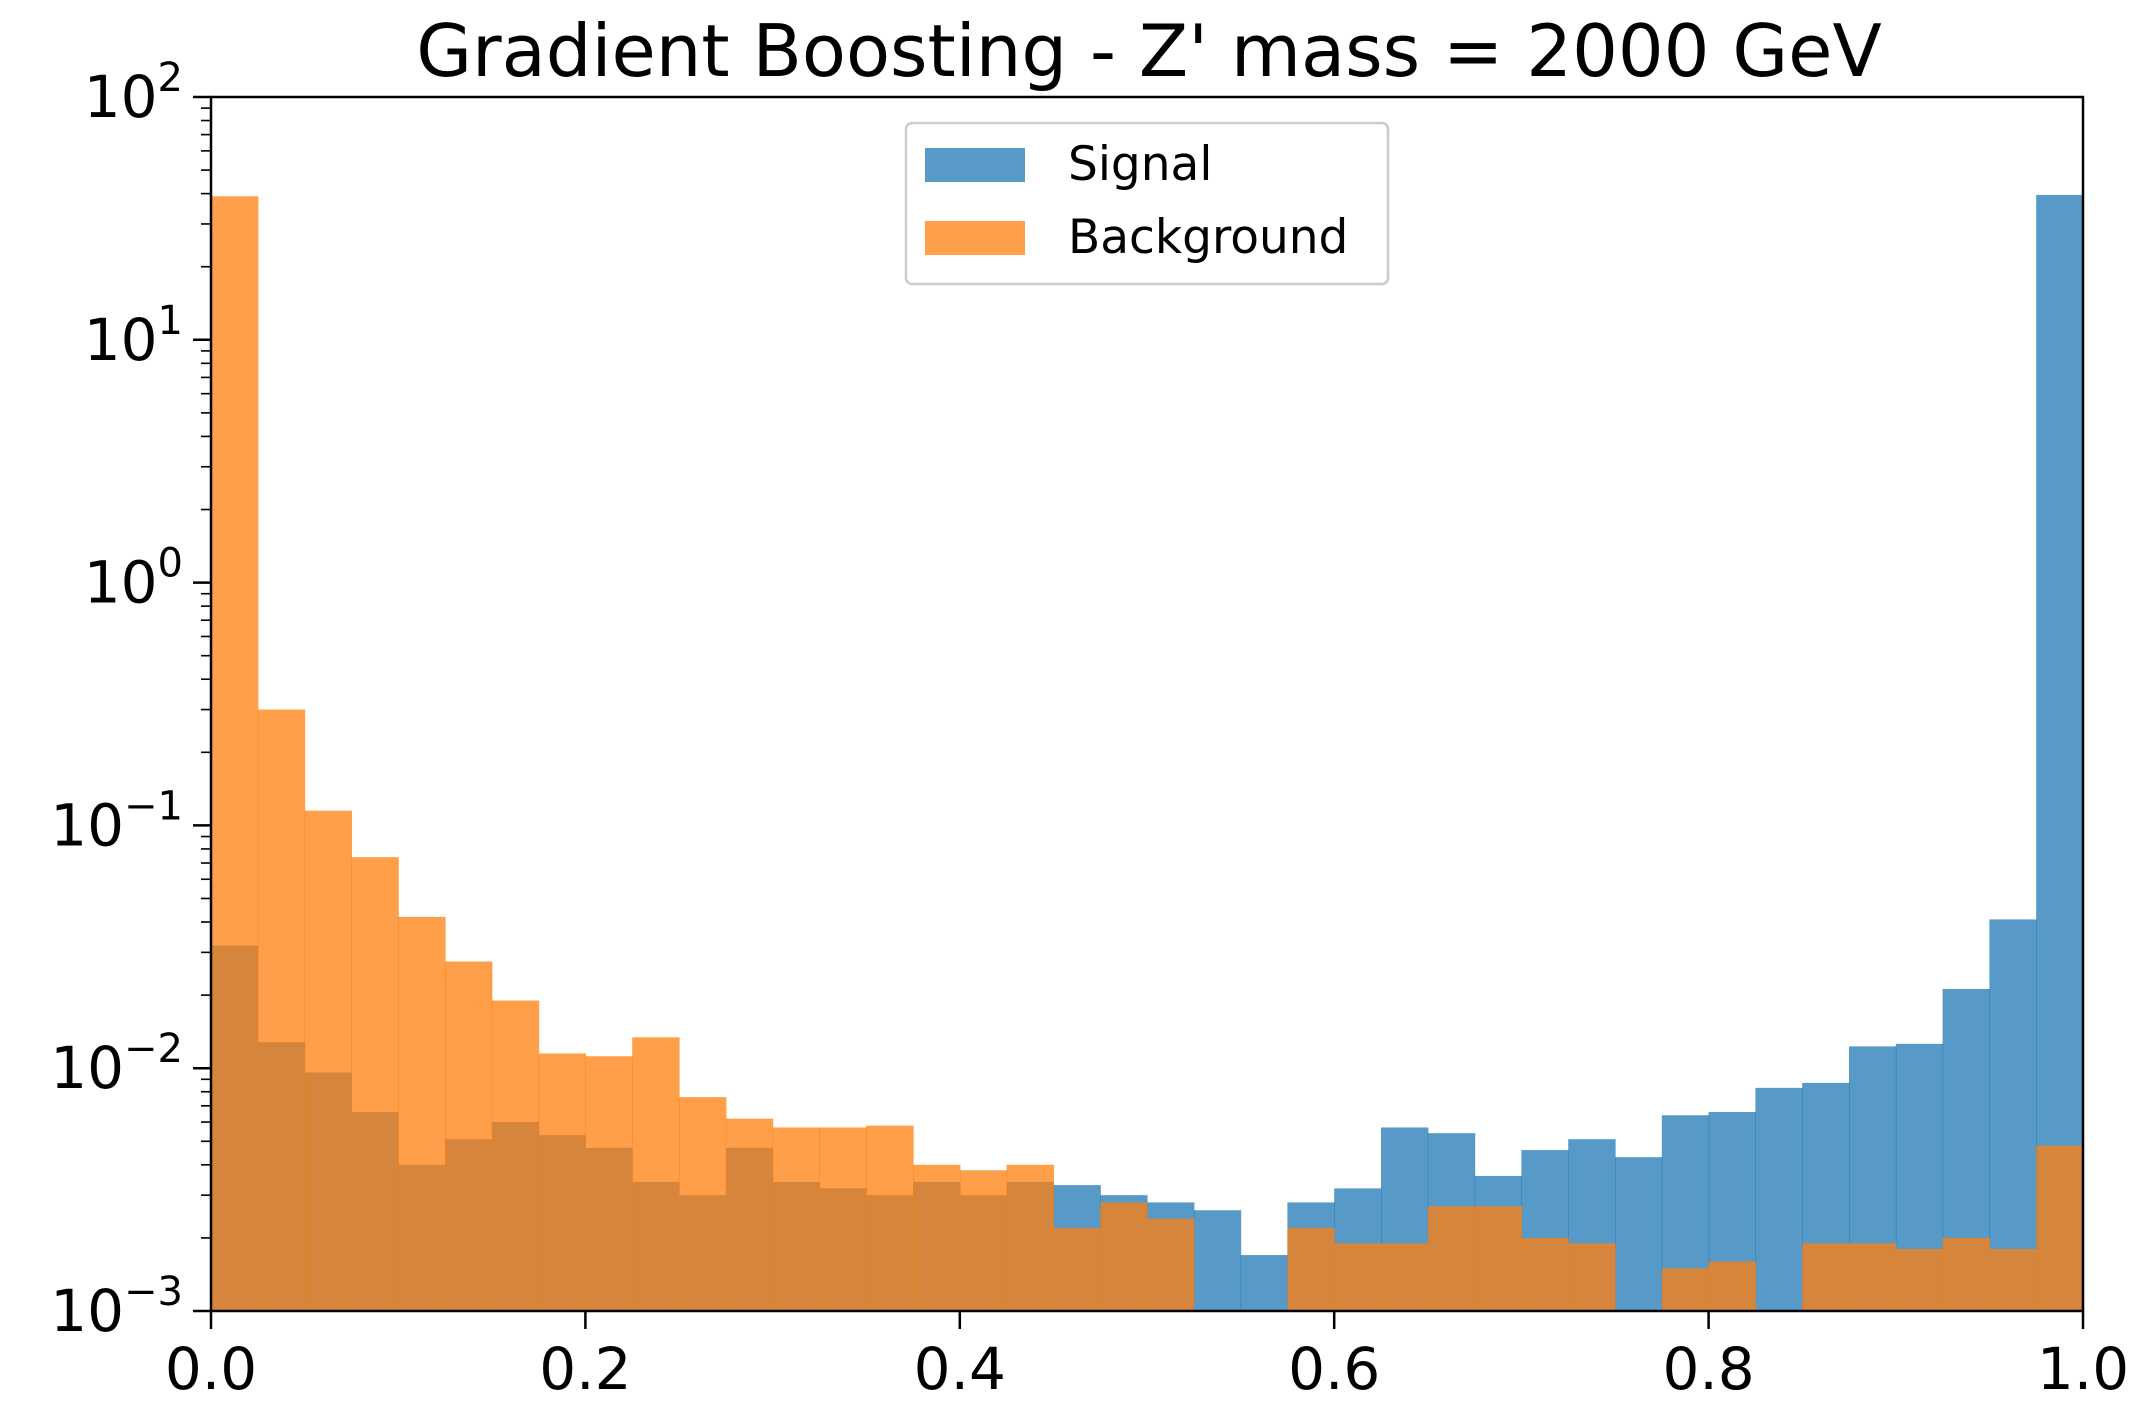  Describe the element at coordinates (153, 1292) in the screenshot. I see `y-tick-exponent: −3` at that location.